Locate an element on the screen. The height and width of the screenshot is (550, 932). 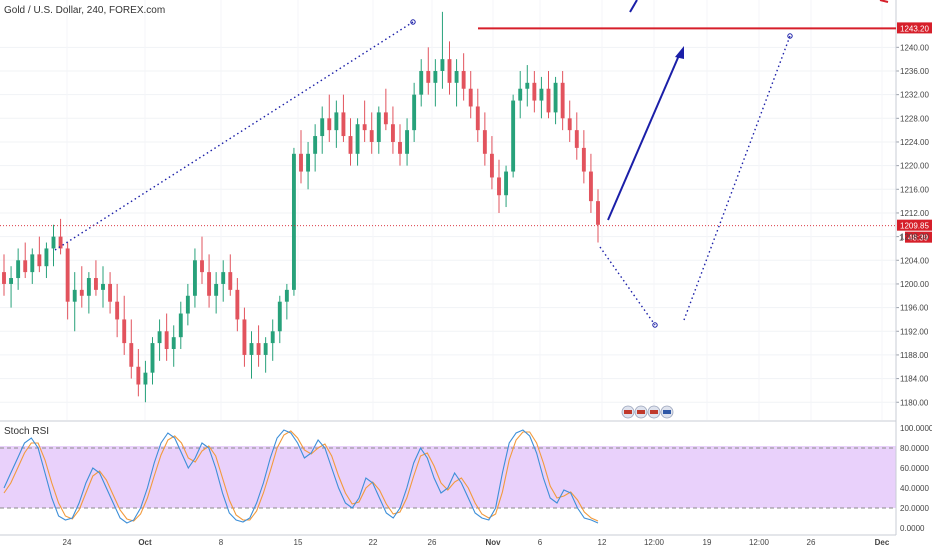
projection-high-point is located at coordinates (790, 36).